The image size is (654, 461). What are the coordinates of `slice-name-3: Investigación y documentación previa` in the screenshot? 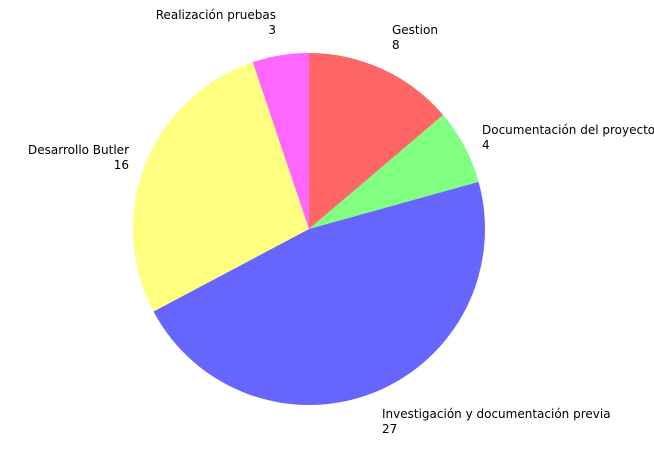 It's located at (496, 414).